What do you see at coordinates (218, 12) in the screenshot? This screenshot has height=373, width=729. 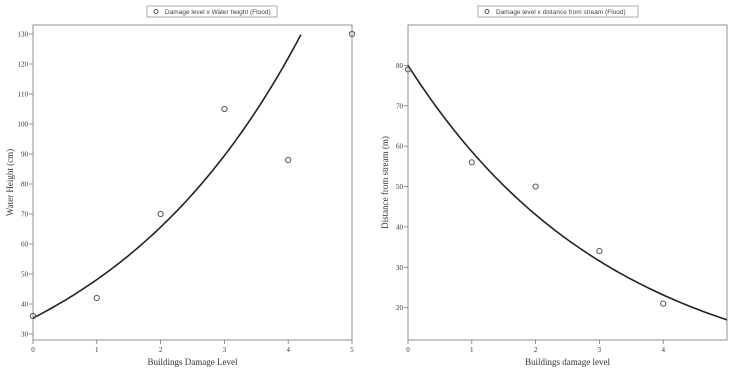 I see `legend-label: Damage level x Water height (Flood)` at bounding box center [218, 12].